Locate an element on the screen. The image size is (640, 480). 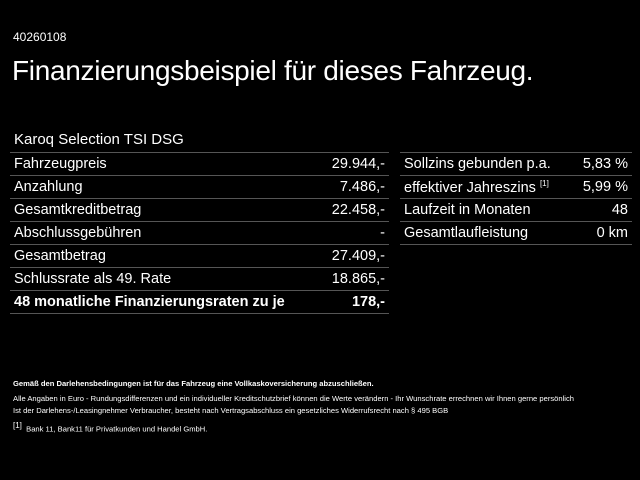
row-label: 48 monatliche Finanzierungsraten zu je is located at coordinates (165, 302).